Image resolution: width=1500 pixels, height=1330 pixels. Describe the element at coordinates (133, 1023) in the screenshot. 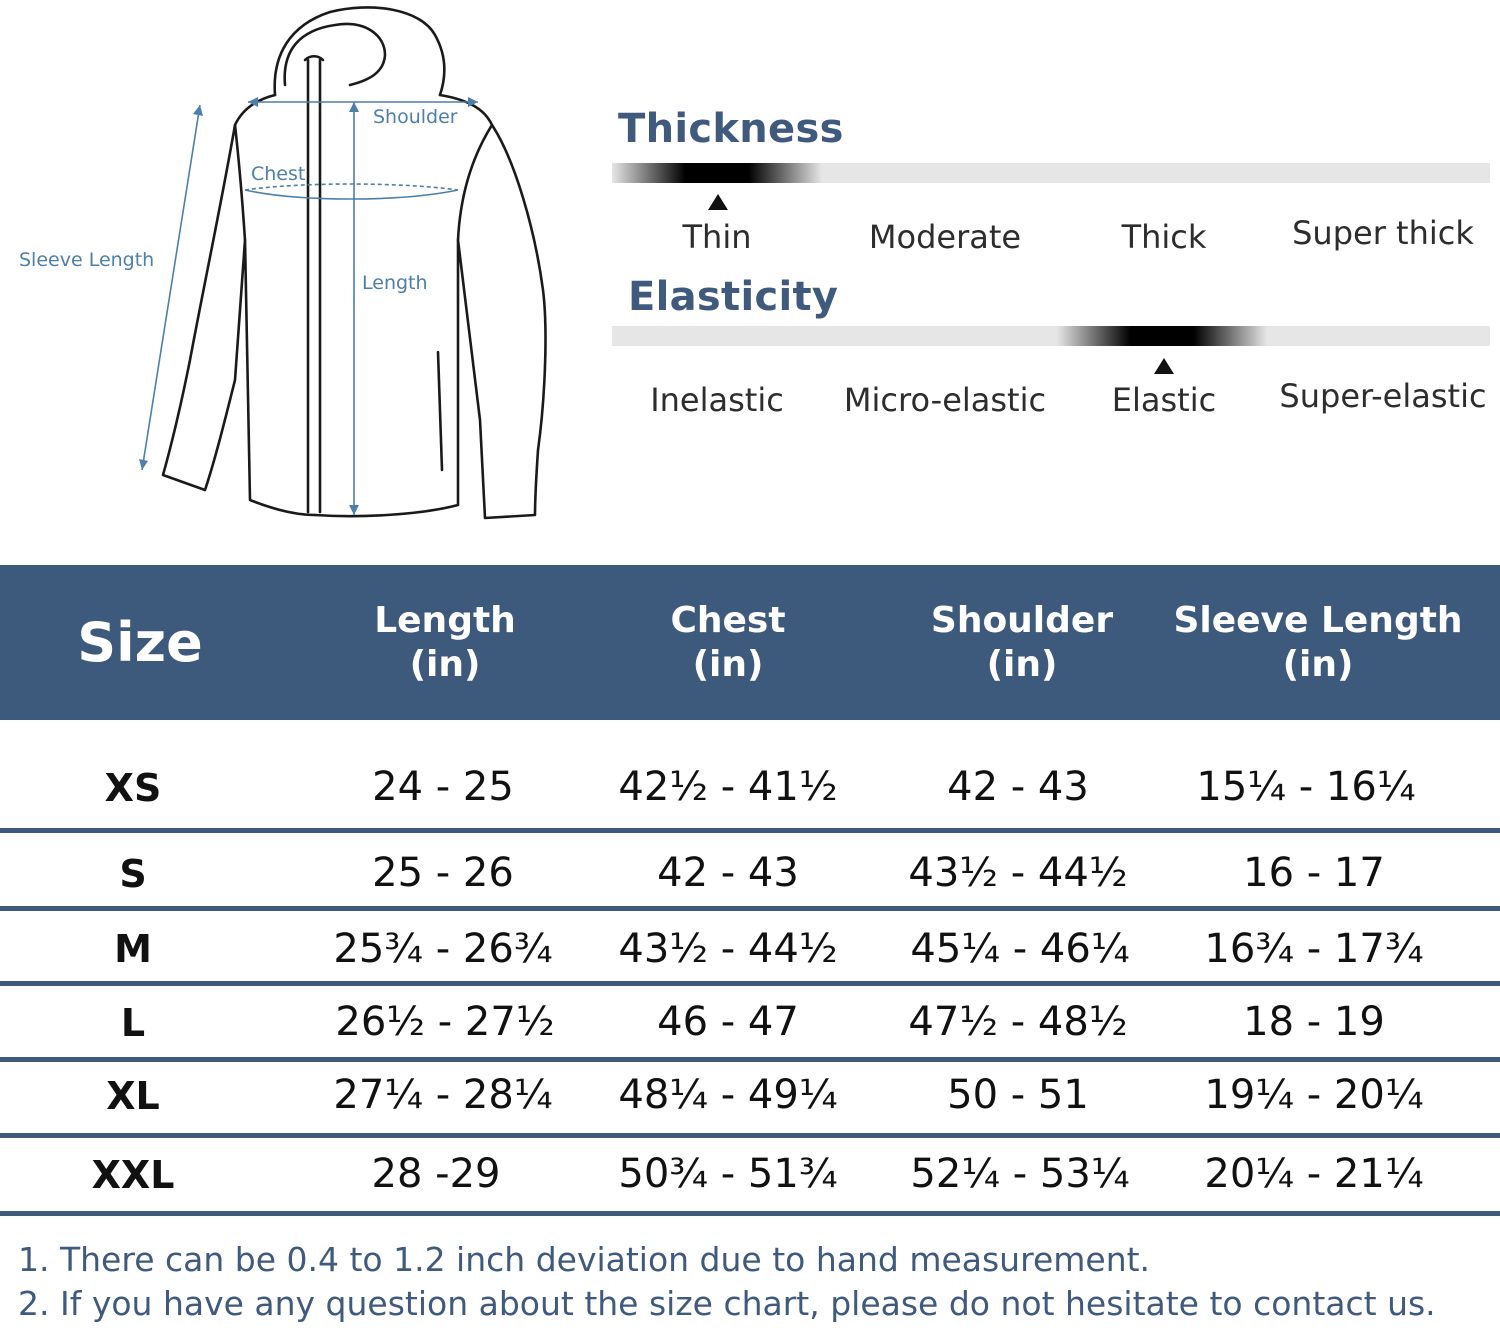

I see `row-l-size: L` at that location.